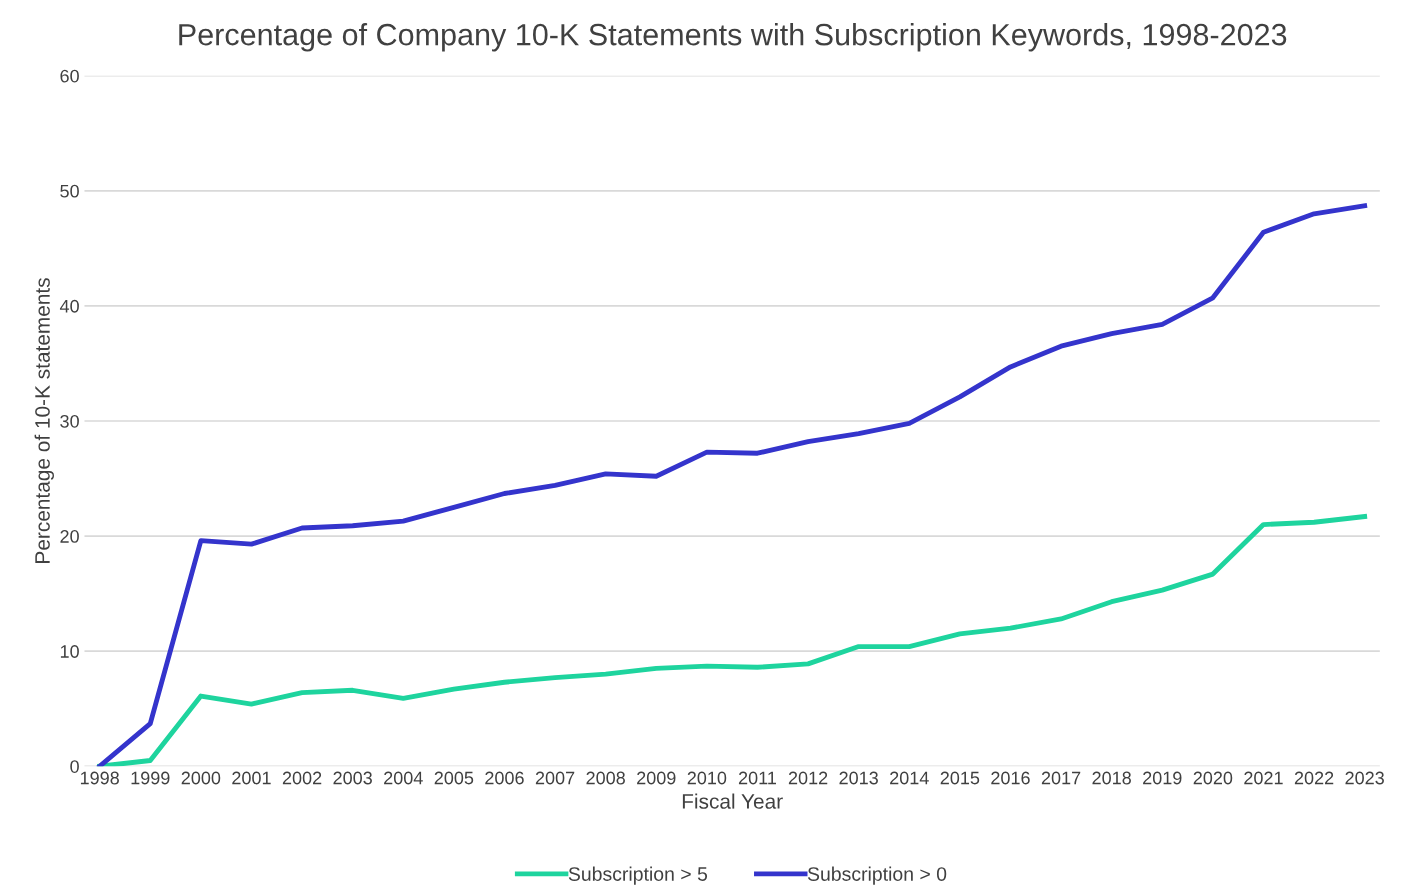 This screenshot has height=891, width=1408. Describe the element at coordinates (69, 306) in the screenshot. I see `y-tick-label: 40` at that location.